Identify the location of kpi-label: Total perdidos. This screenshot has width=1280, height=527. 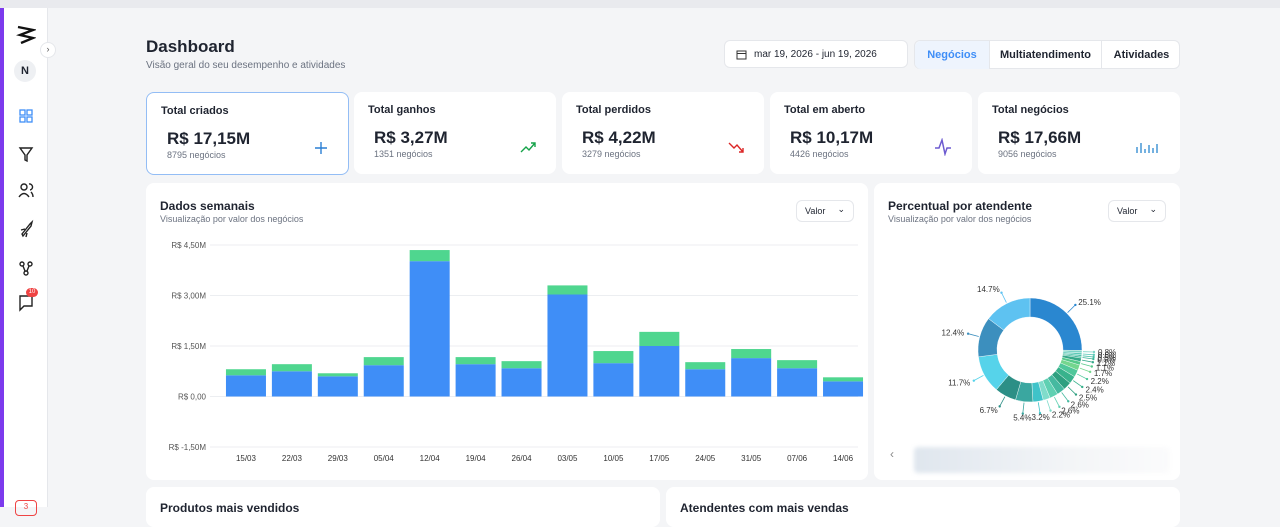
(613, 110).